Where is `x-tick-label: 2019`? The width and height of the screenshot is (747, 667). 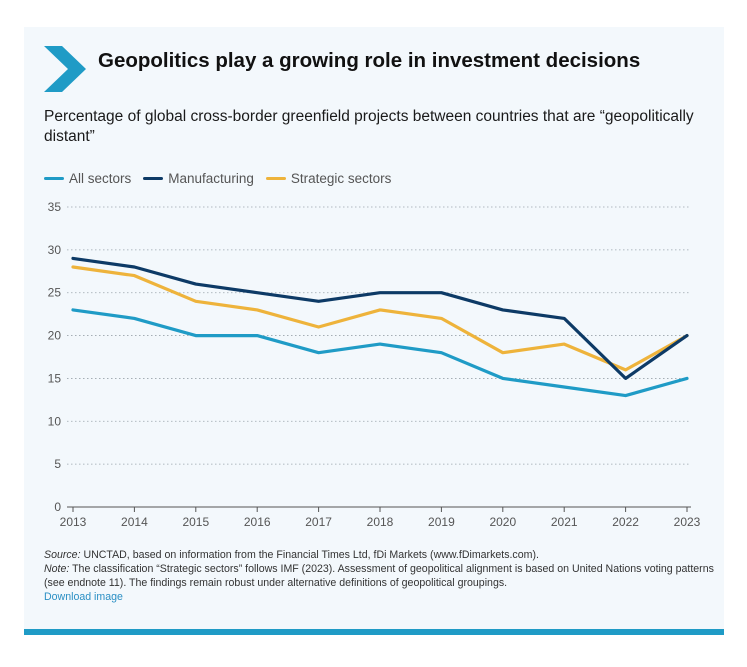 x-tick-label: 2019 is located at coordinates (441, 522).